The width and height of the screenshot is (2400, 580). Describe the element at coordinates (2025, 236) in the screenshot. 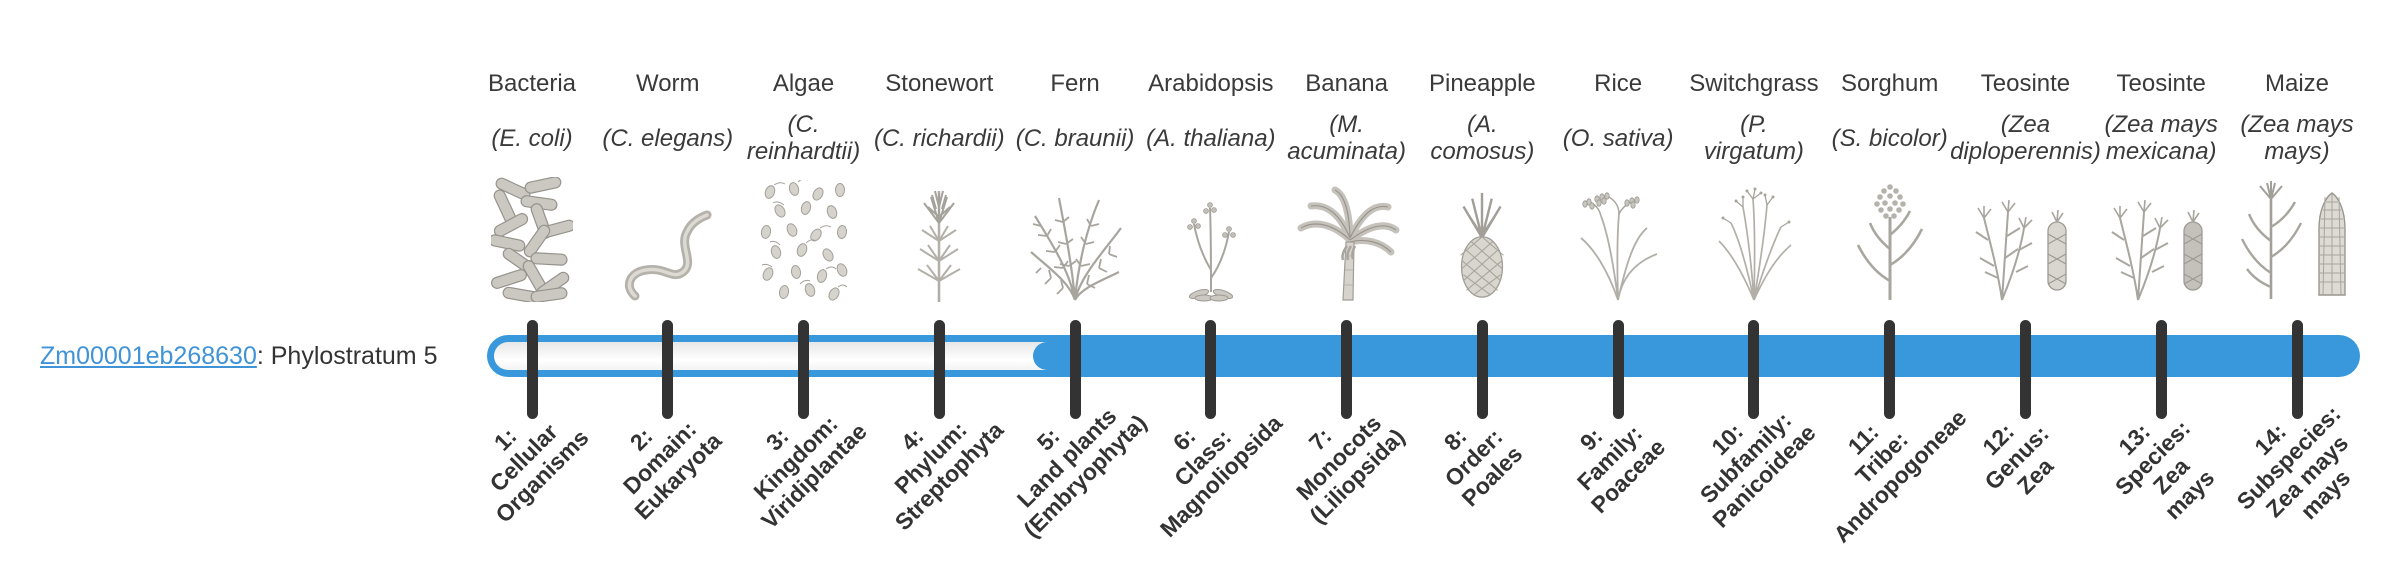

I see `teosinte-diploperennis-illustration-icon` at that location.